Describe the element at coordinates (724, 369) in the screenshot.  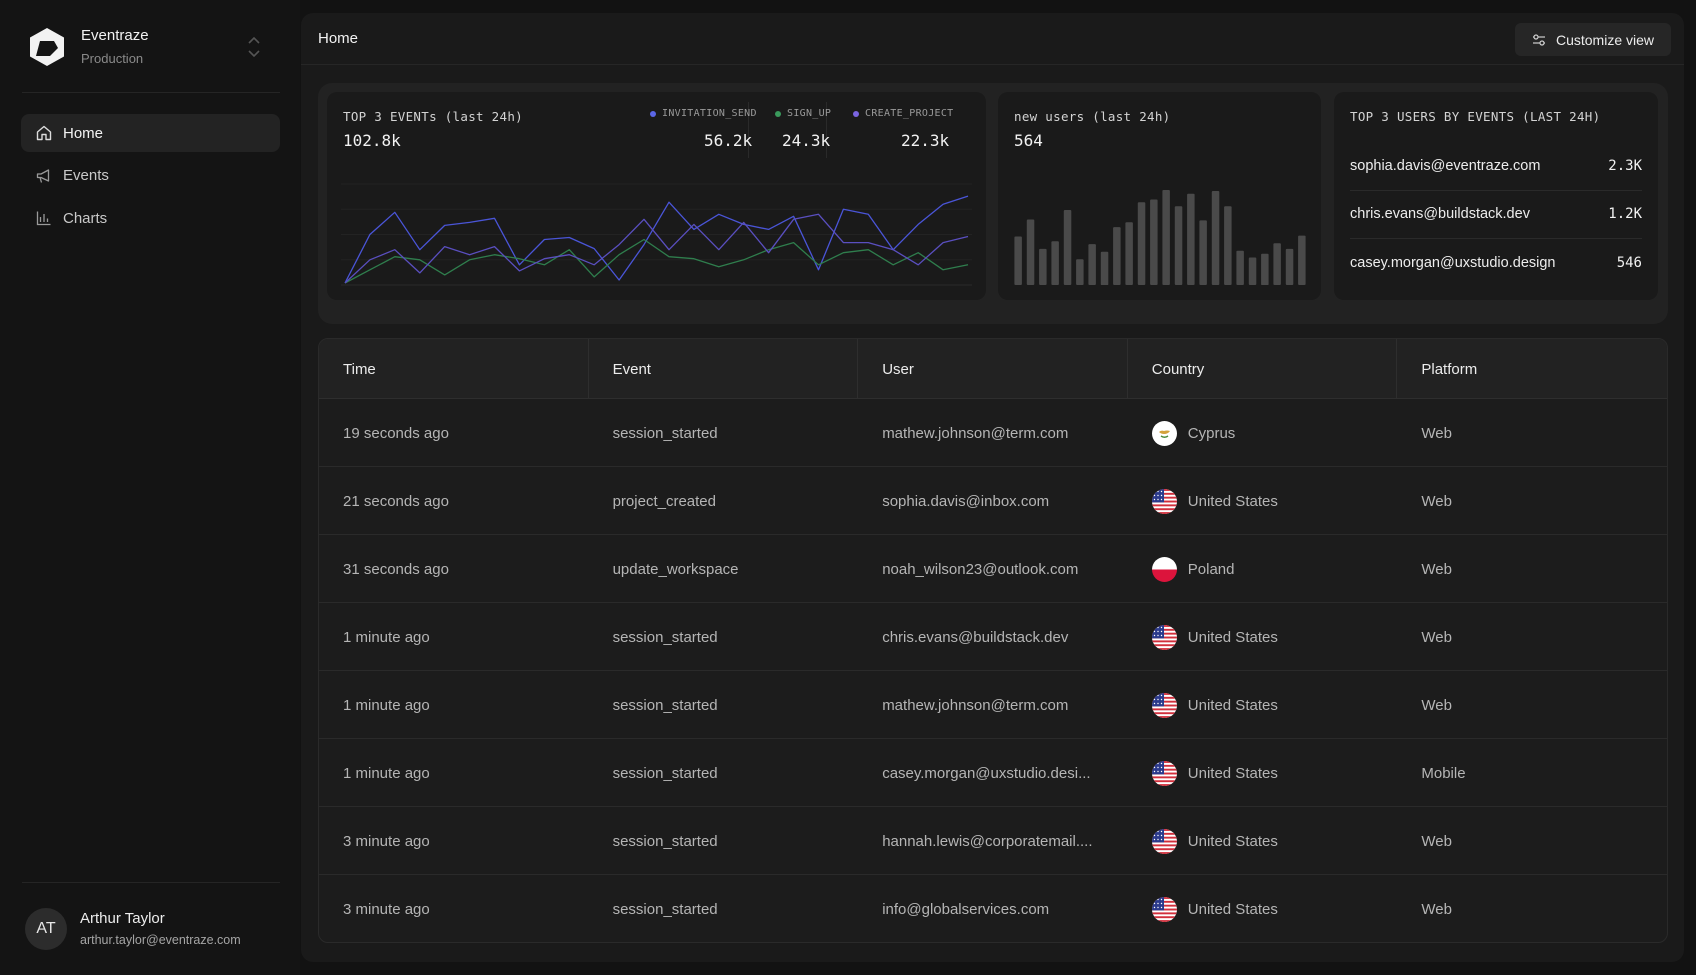
I see `column-header-event: Event` at that location.